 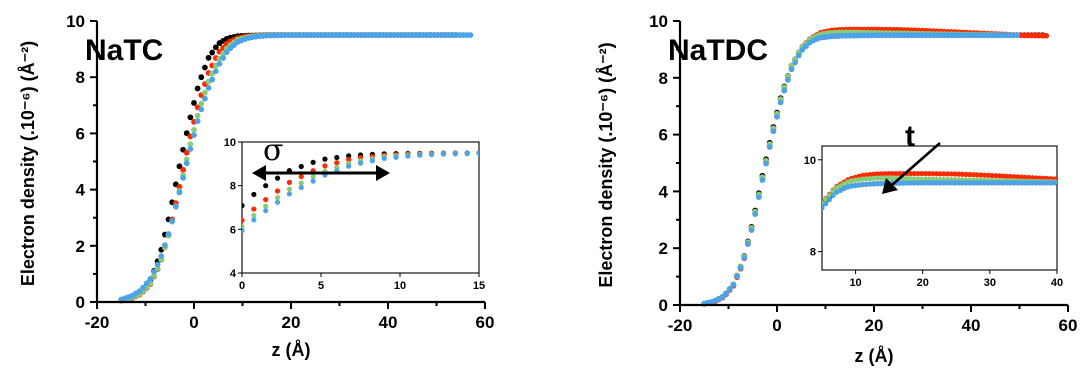 I want to click on natc-y-tick-label: 10, so click(x=75, y=21).